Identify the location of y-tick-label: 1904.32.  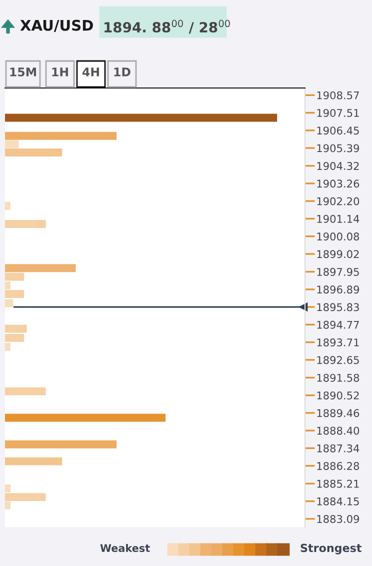
(338, 166).